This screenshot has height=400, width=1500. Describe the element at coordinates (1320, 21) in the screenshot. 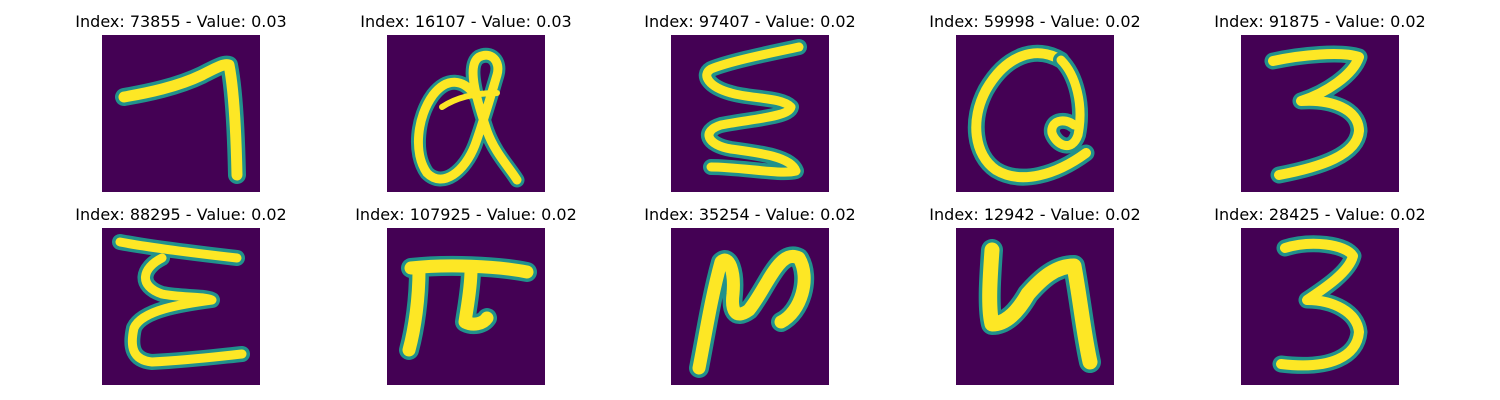

I see `panel-title: Index: 91875 - Value: 0.02` at that location.